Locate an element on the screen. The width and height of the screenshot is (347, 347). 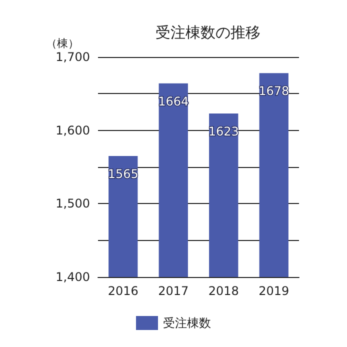
data-label: 1565 is located at coordinates (123, 174).